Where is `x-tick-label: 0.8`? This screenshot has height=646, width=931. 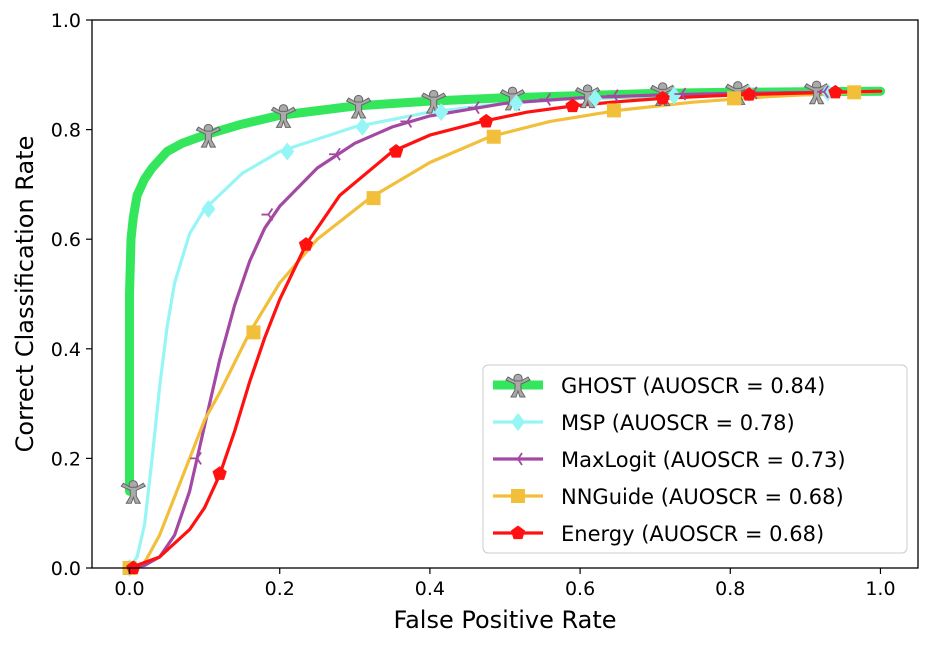
x-tick-label: 0.8 is located at coordinates (730, 589).